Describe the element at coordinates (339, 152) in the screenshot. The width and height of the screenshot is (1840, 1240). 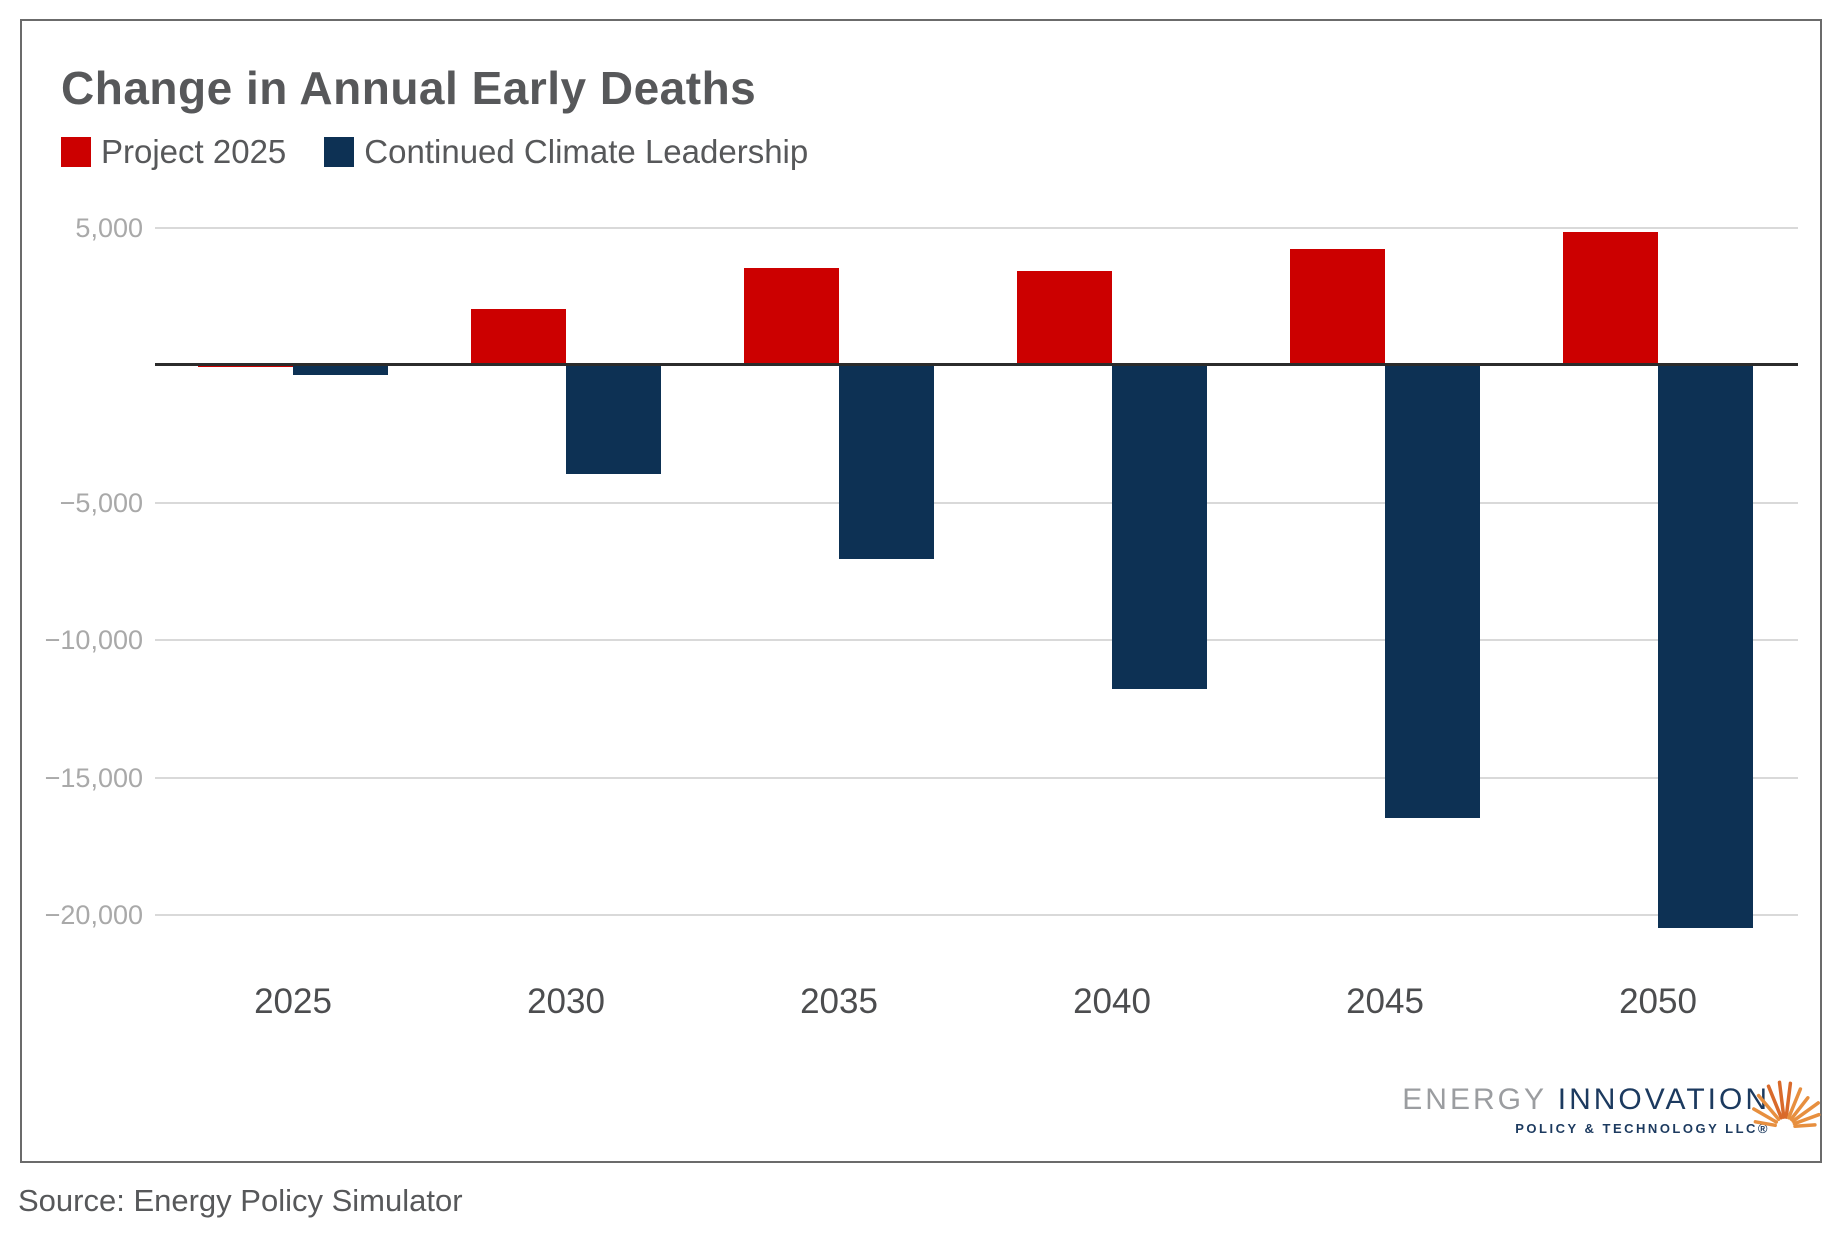
I see `legend-swatch-continued-climate-leadership` at that location.